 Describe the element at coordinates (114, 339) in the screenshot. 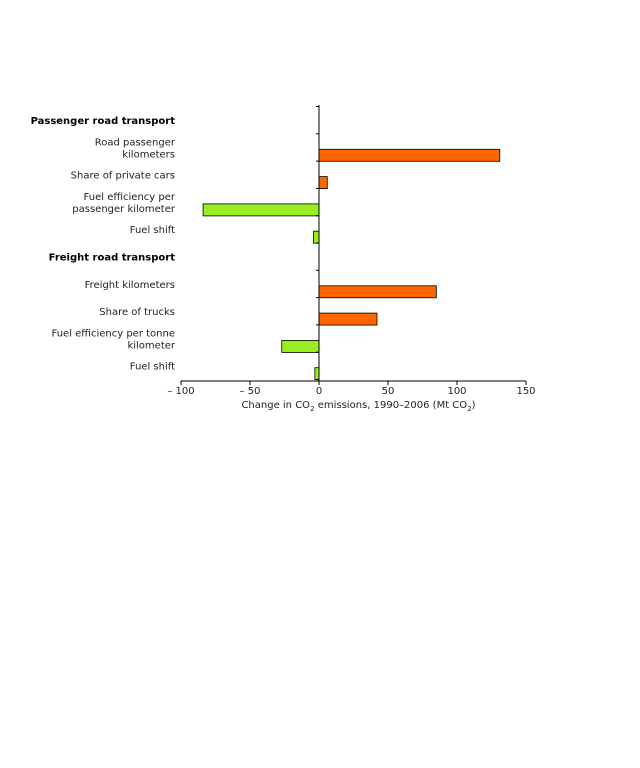

I see `category-label: Fuel efficiency per tonne kilometer` at that location.